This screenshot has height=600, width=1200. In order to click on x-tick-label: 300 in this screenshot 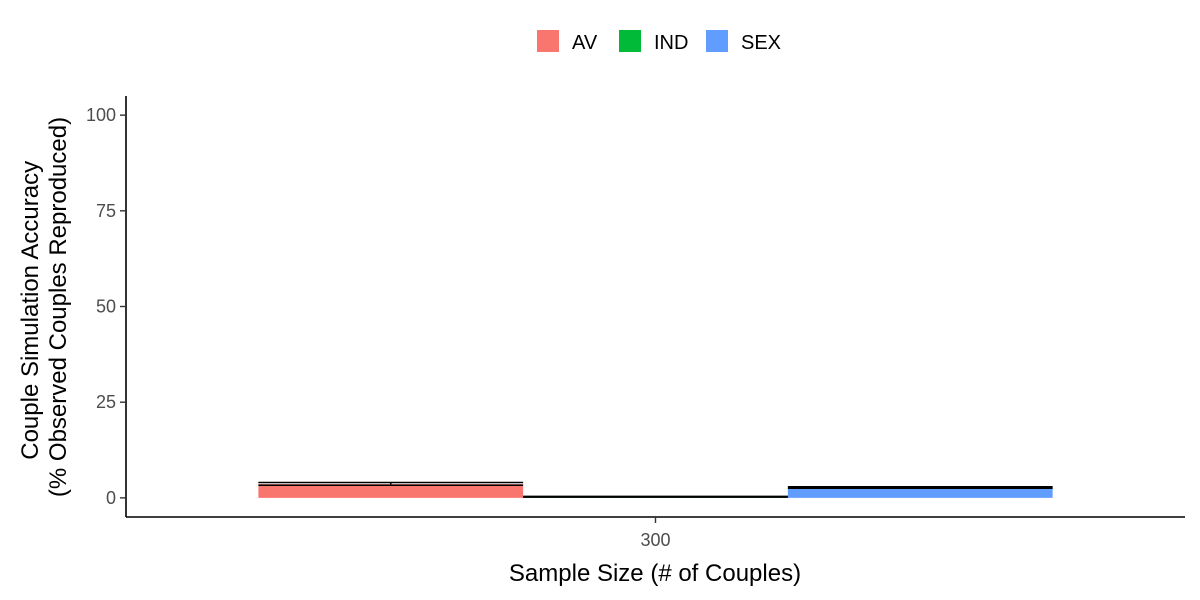, I will do `click(655, 540)`.